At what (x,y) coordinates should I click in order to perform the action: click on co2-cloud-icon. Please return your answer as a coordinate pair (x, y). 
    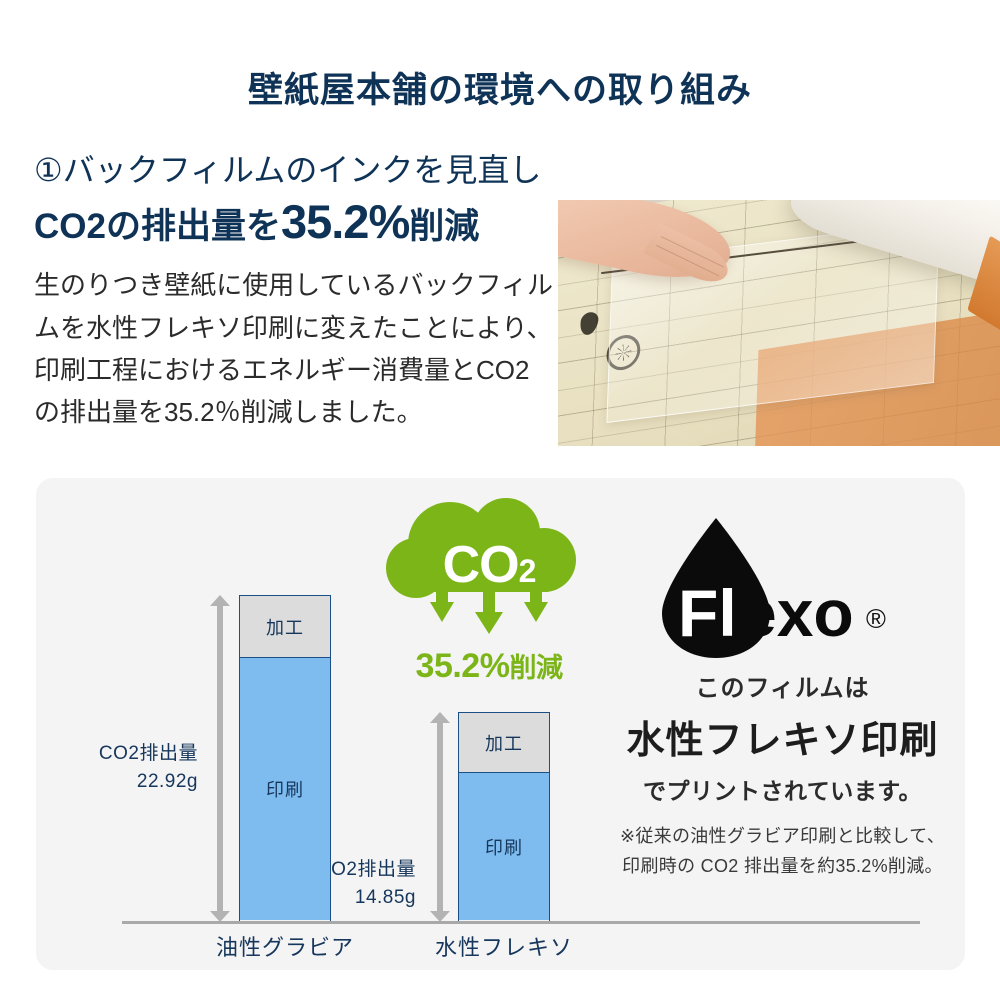
    Looking at the image, I should click on (481, 566).